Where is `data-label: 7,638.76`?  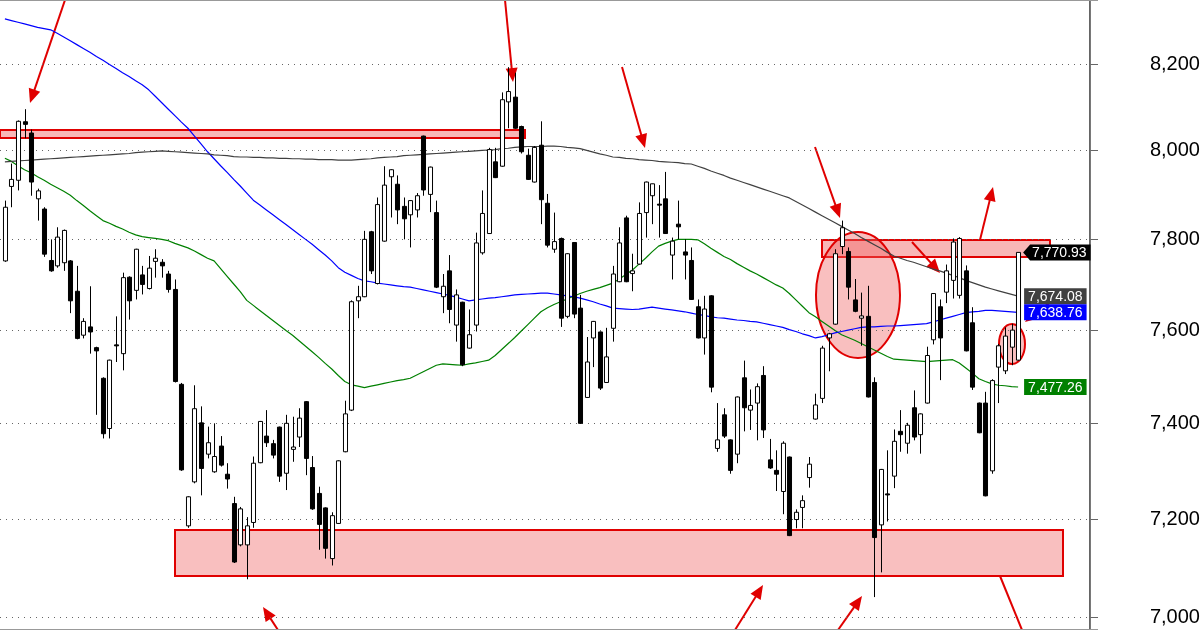
data-label: 7,638.76 is located at coordinates (1055, 312).